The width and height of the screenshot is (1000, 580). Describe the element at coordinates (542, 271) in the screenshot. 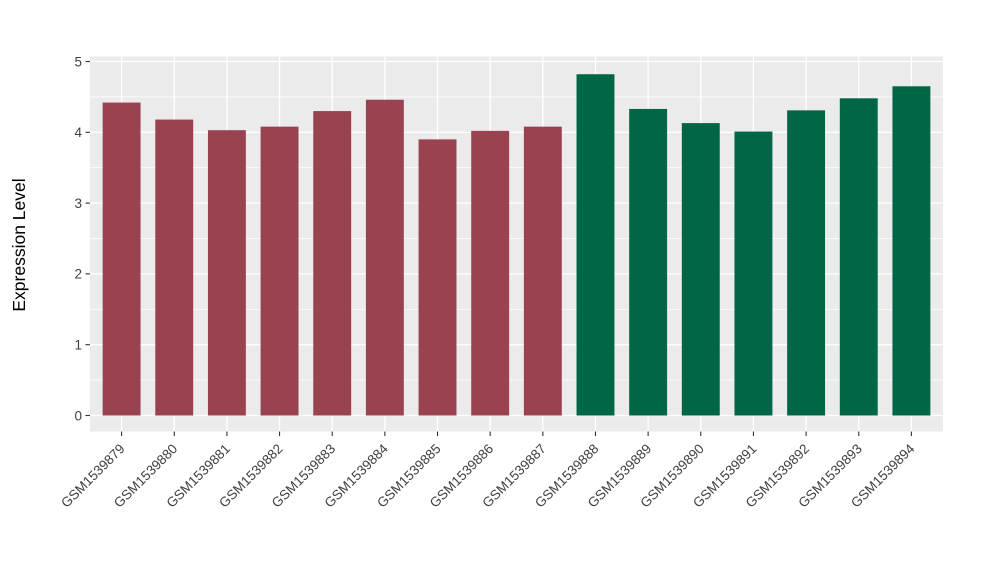

I see `bar-GSM1539887` at that location.